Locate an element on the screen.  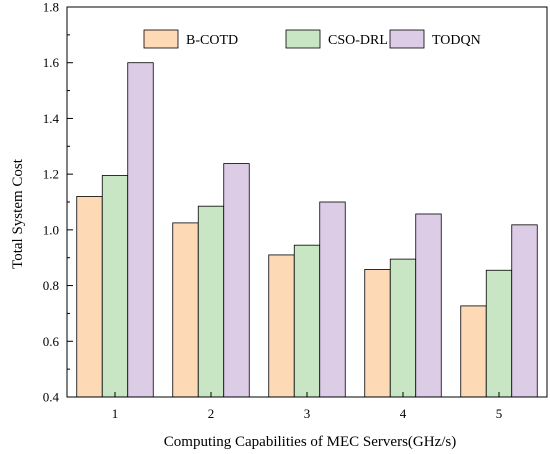
x-tick-label: 3 is located at coordinates (307, 413).